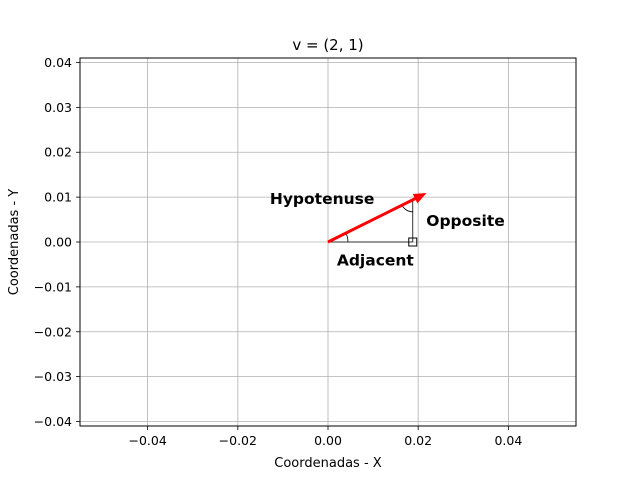 The height and width of the screenshot is (480, 640). What do you see at coordinates (53, 376) in the screenshot?
I see `y-tick-label: −0.03` at bounding box center [53, 376].